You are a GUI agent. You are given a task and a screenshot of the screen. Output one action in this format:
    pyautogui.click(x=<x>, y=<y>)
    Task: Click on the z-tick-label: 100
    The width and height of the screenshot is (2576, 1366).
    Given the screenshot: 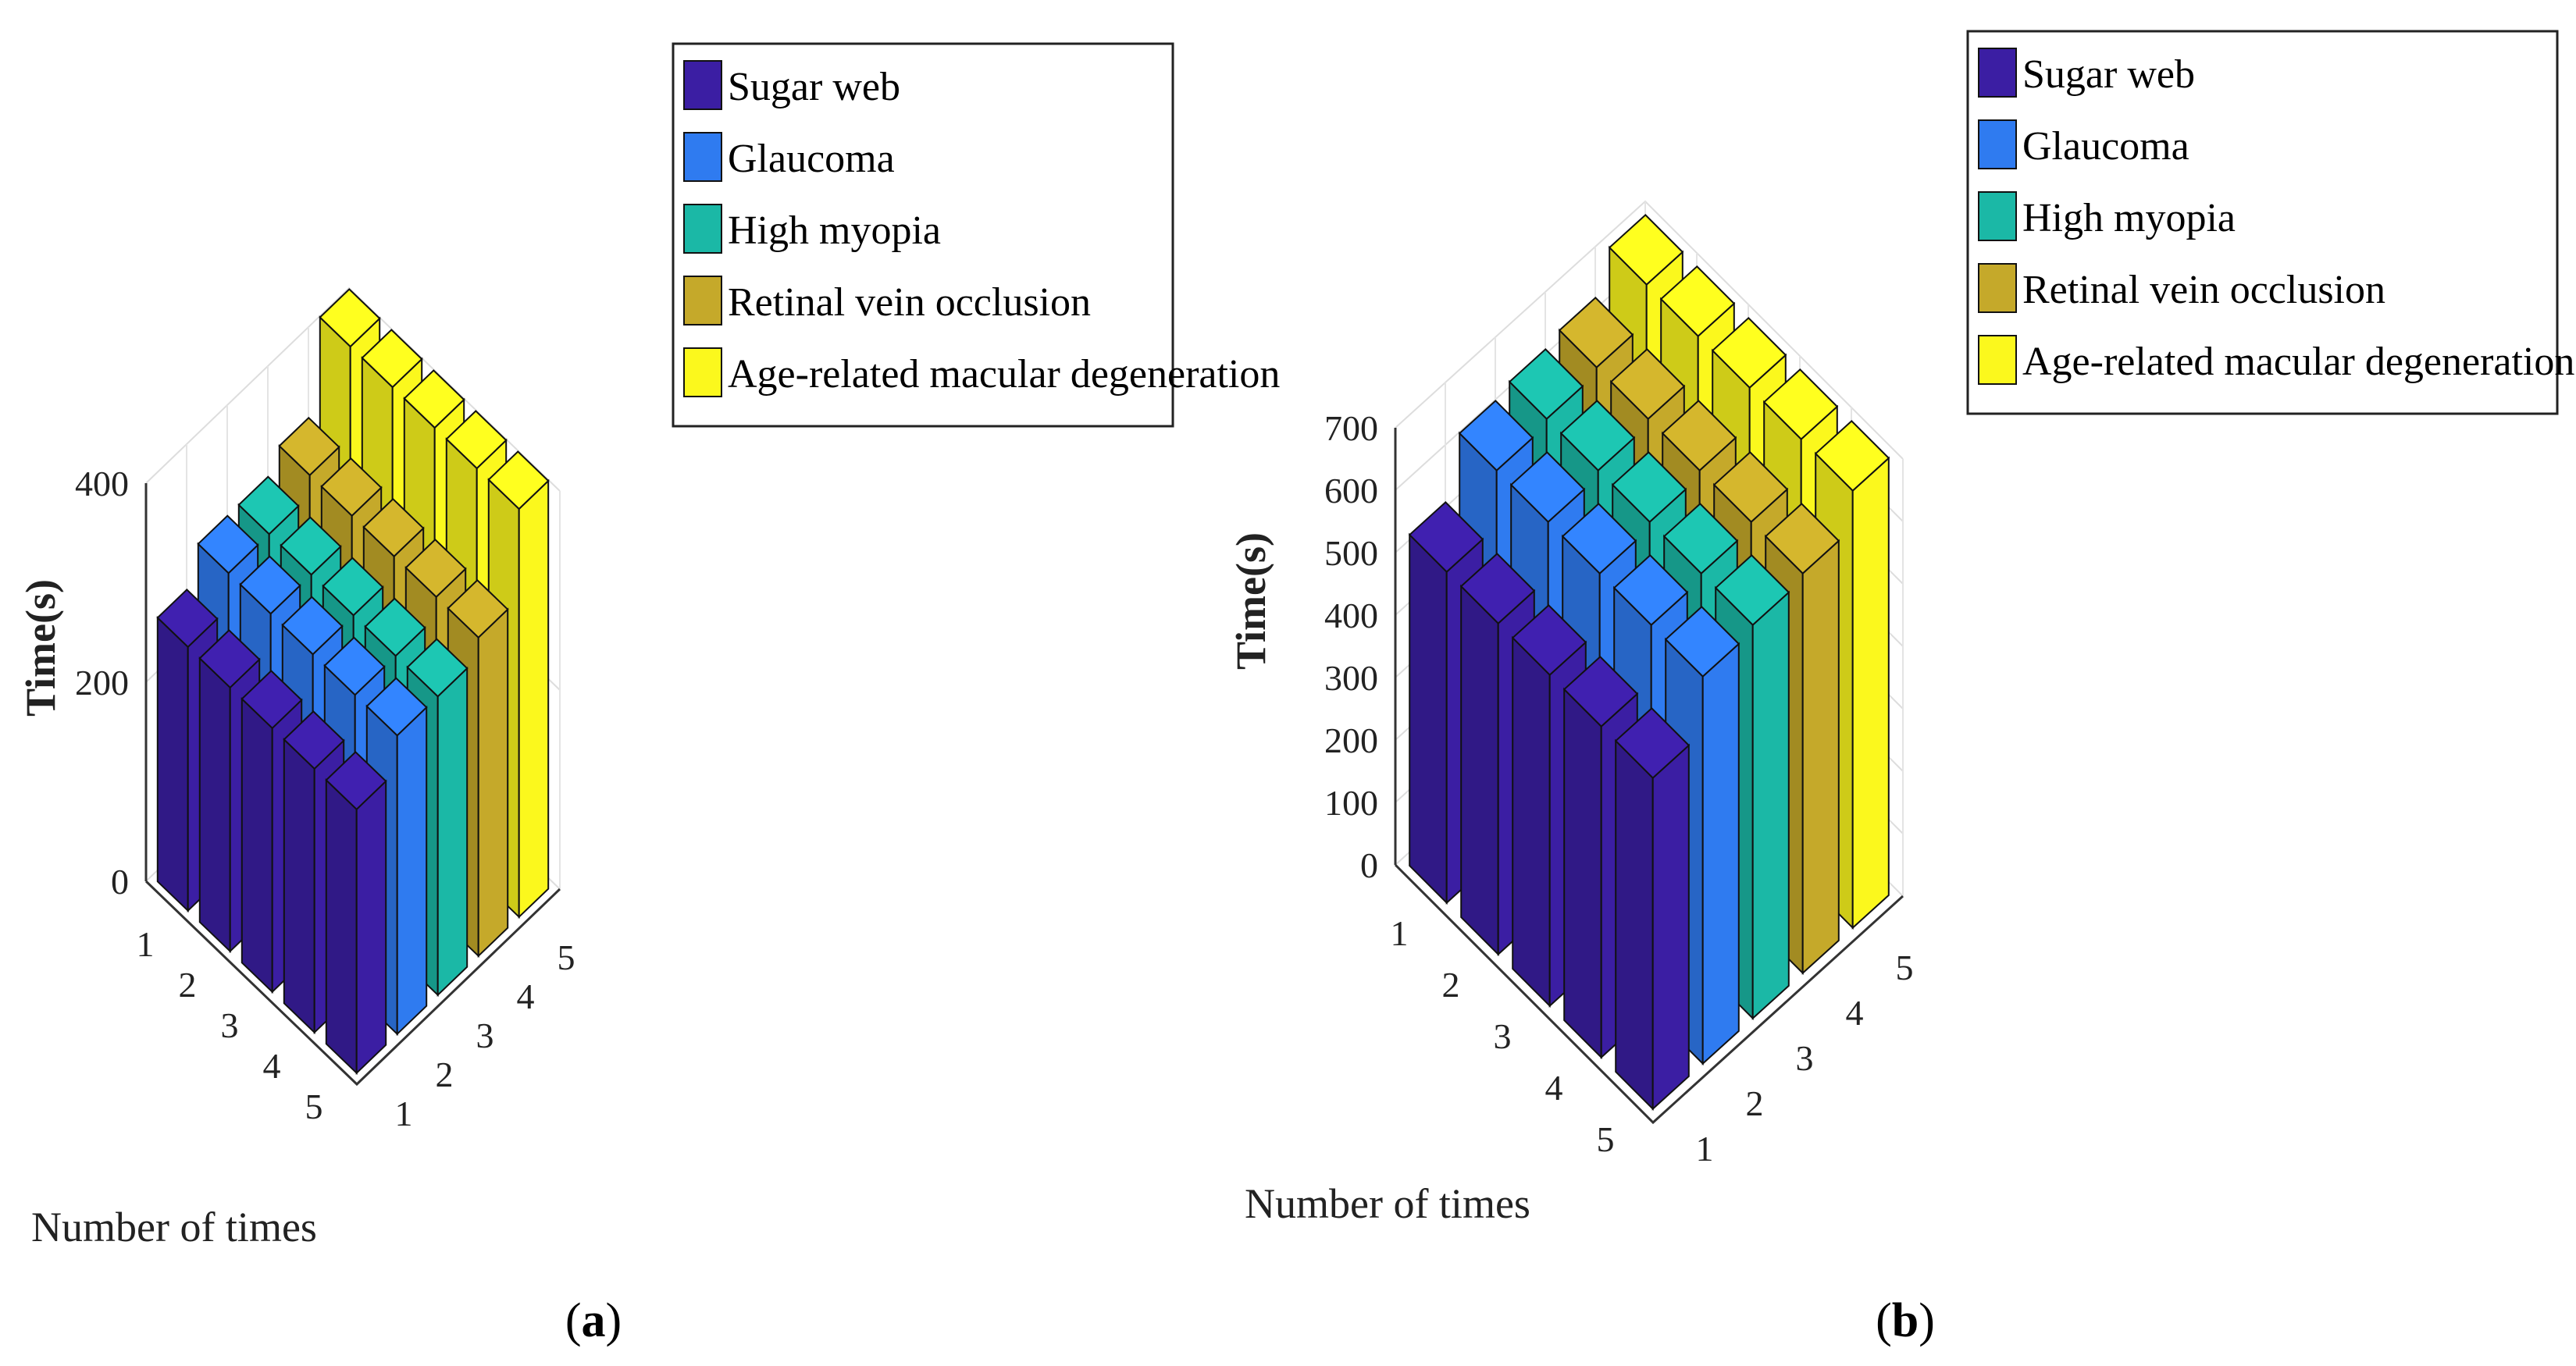 What is the action you would take?
    pyautogui.click(x=1351, y=803)
    